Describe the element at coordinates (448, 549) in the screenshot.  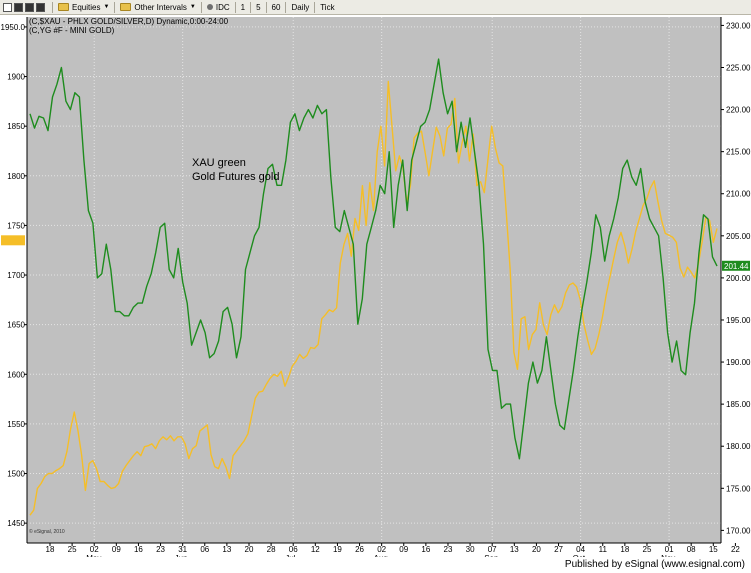
I see `x-tick-label: 23` at that location.